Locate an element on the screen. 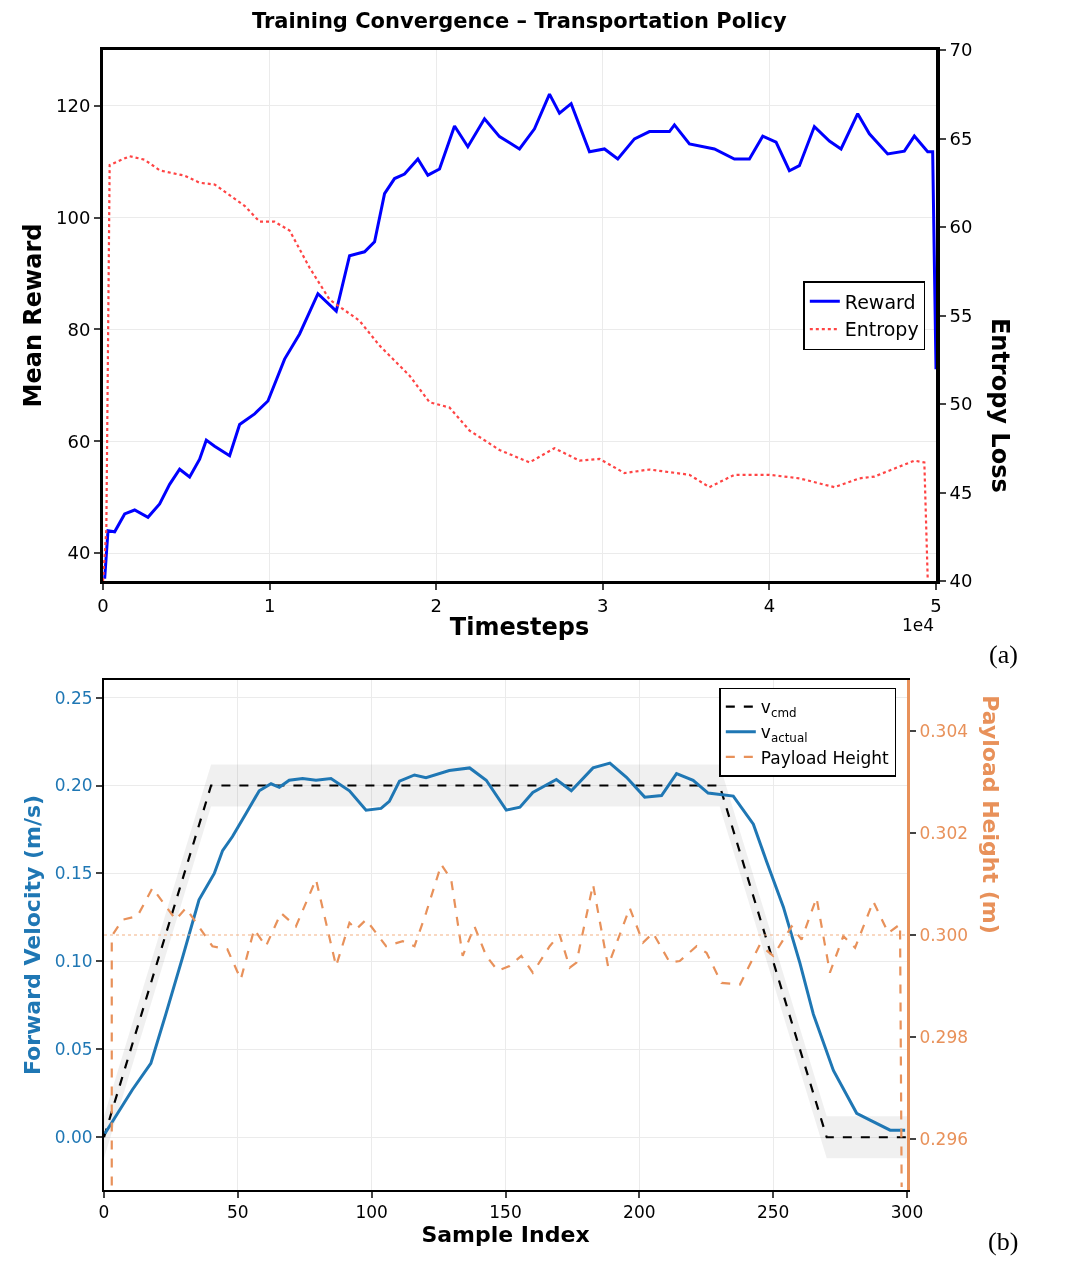 This screenshot has width=1068, height=1275. y-tick-label: 120 is located at coordinates (73, 106).